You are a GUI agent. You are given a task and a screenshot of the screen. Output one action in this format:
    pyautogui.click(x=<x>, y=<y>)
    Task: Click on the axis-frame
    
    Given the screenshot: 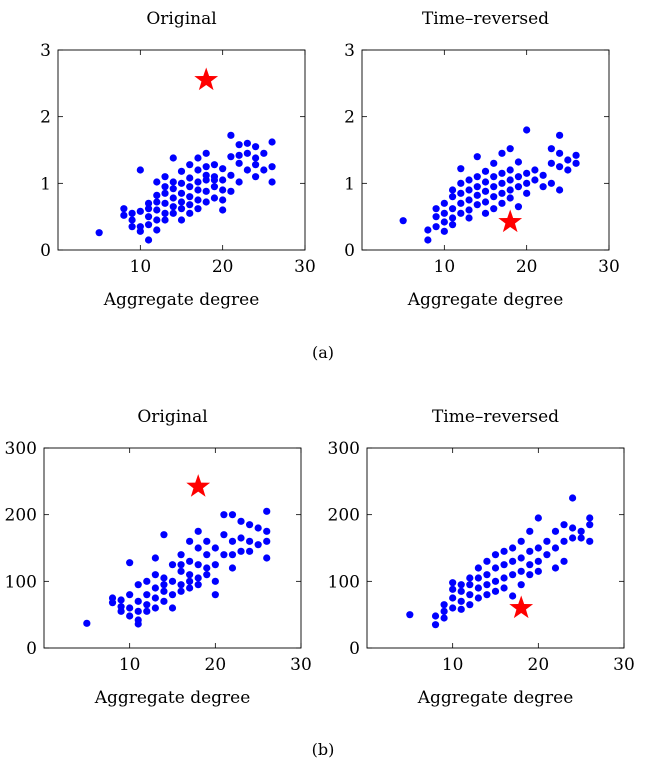 What is the action you would take?
    pyautogui.click(x=495, y=548)
    